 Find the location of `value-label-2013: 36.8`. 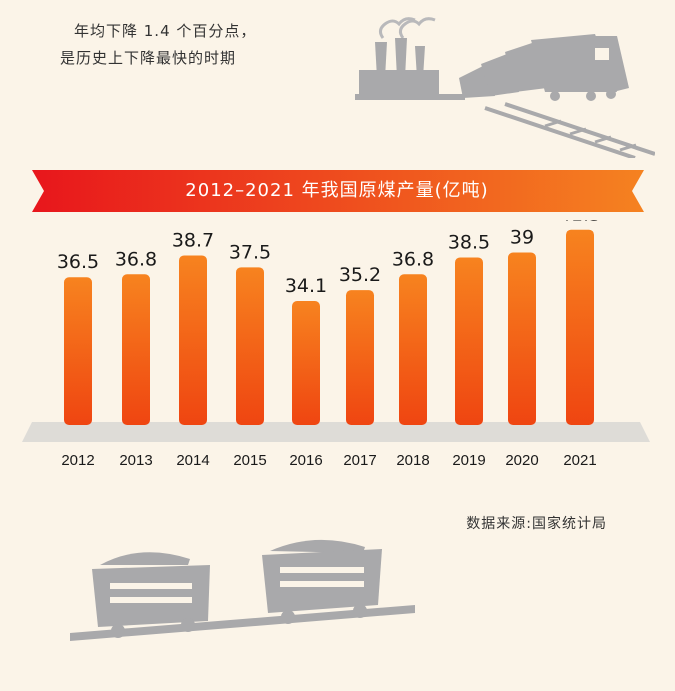

value-label-2013: 36.8 is located at coordinates (136, 259).